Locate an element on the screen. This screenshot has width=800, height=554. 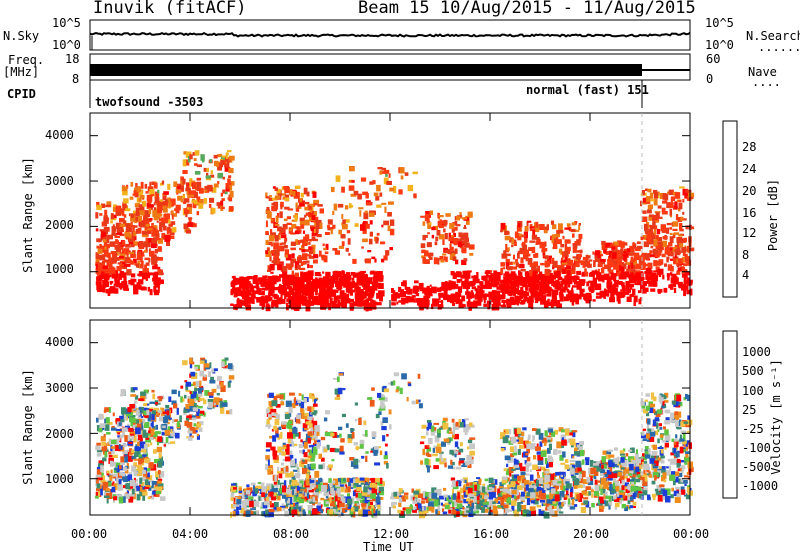
nsearch-label: N.Search is located at coordinates (773, 36).